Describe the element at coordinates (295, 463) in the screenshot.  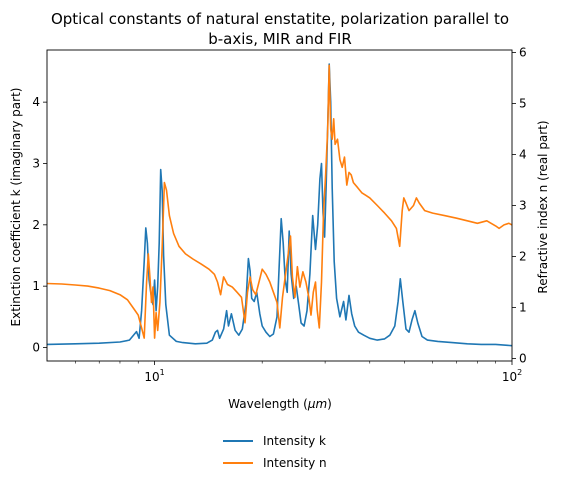
I see `legend-label-n: Intensity n` at that location.